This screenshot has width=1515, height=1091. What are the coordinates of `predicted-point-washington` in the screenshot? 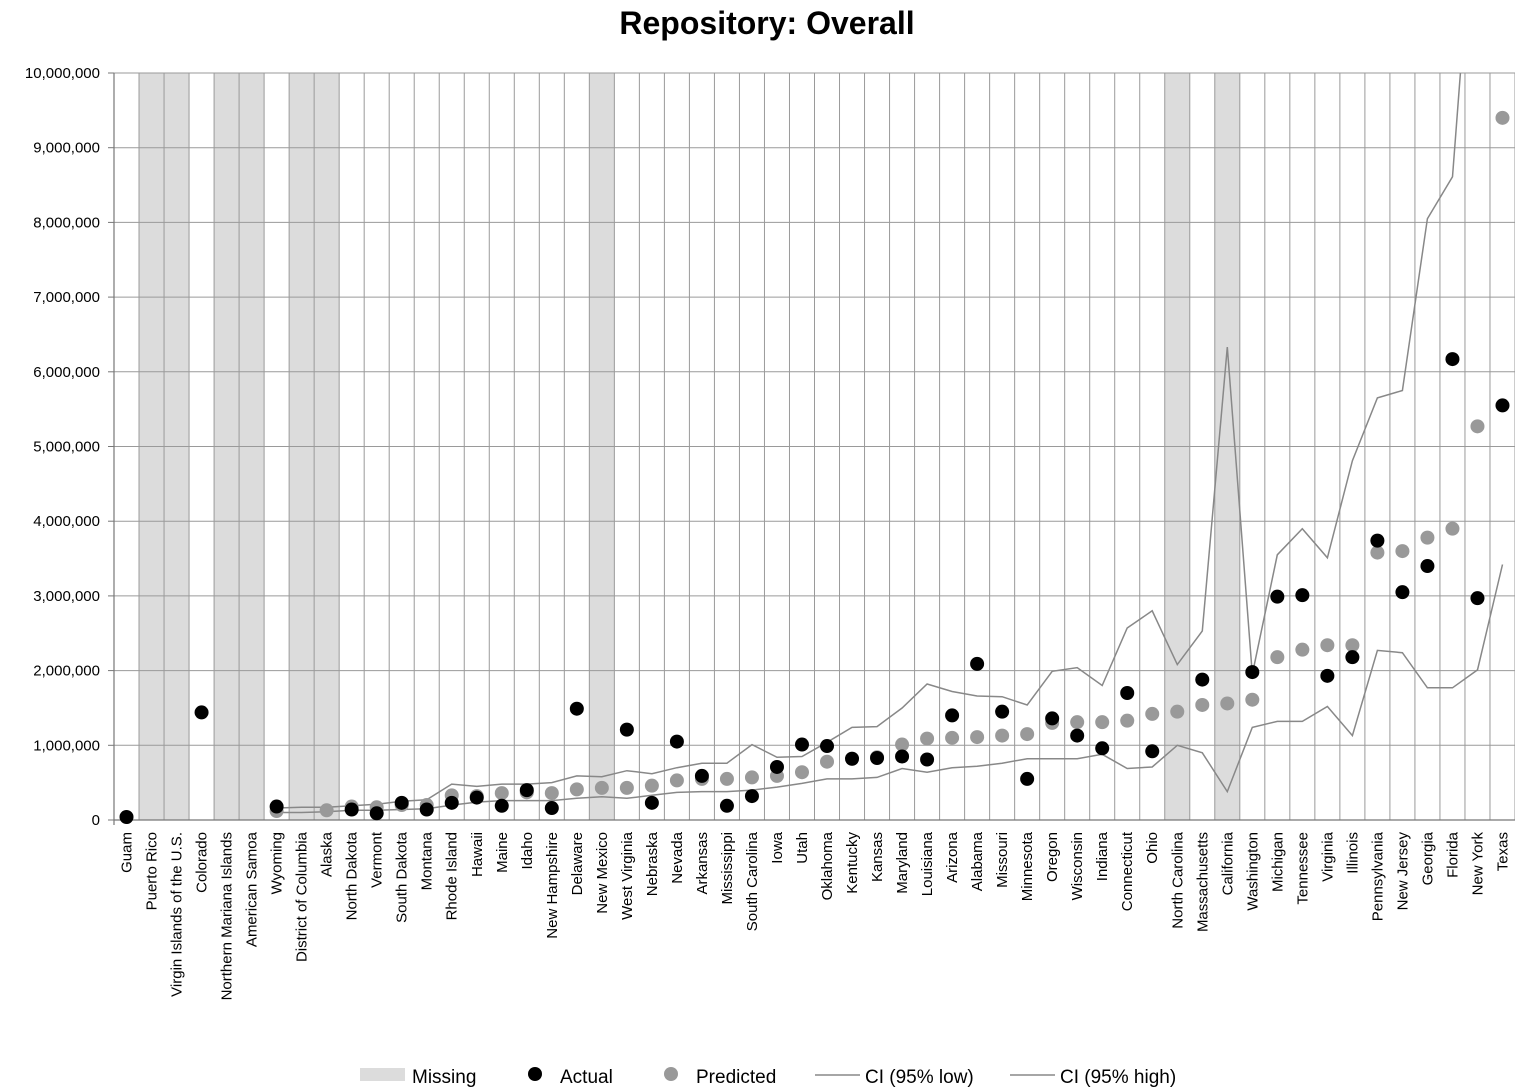 It's located at (1252, 699).